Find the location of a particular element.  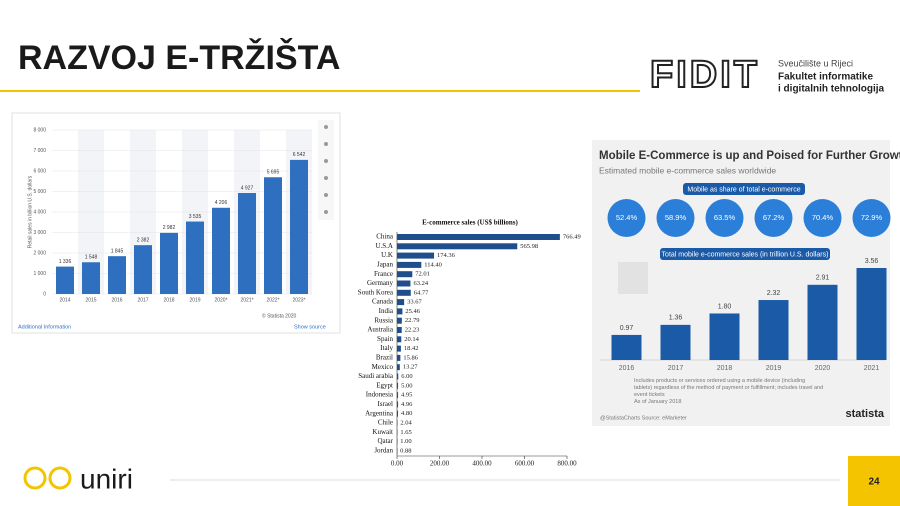

value-label: 2.04 is located at coordinates (406, 422).